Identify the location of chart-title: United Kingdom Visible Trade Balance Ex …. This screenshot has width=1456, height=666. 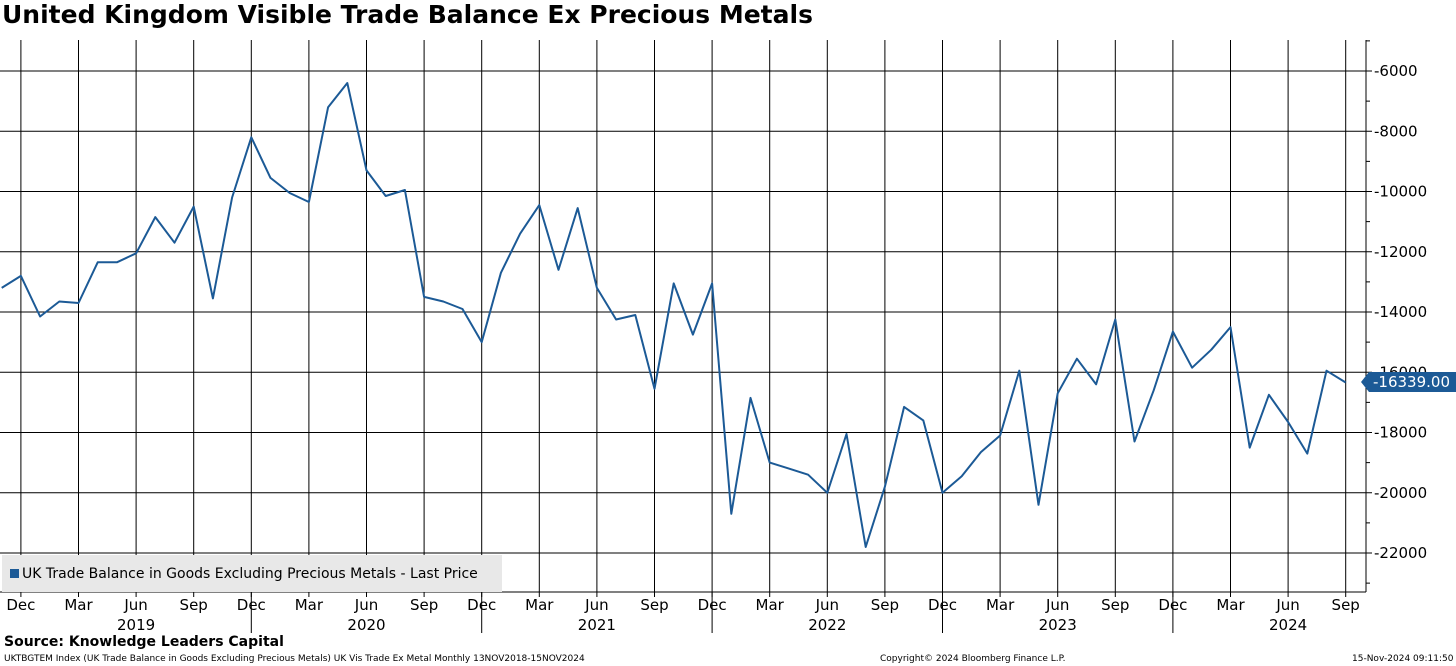
(407, 14).